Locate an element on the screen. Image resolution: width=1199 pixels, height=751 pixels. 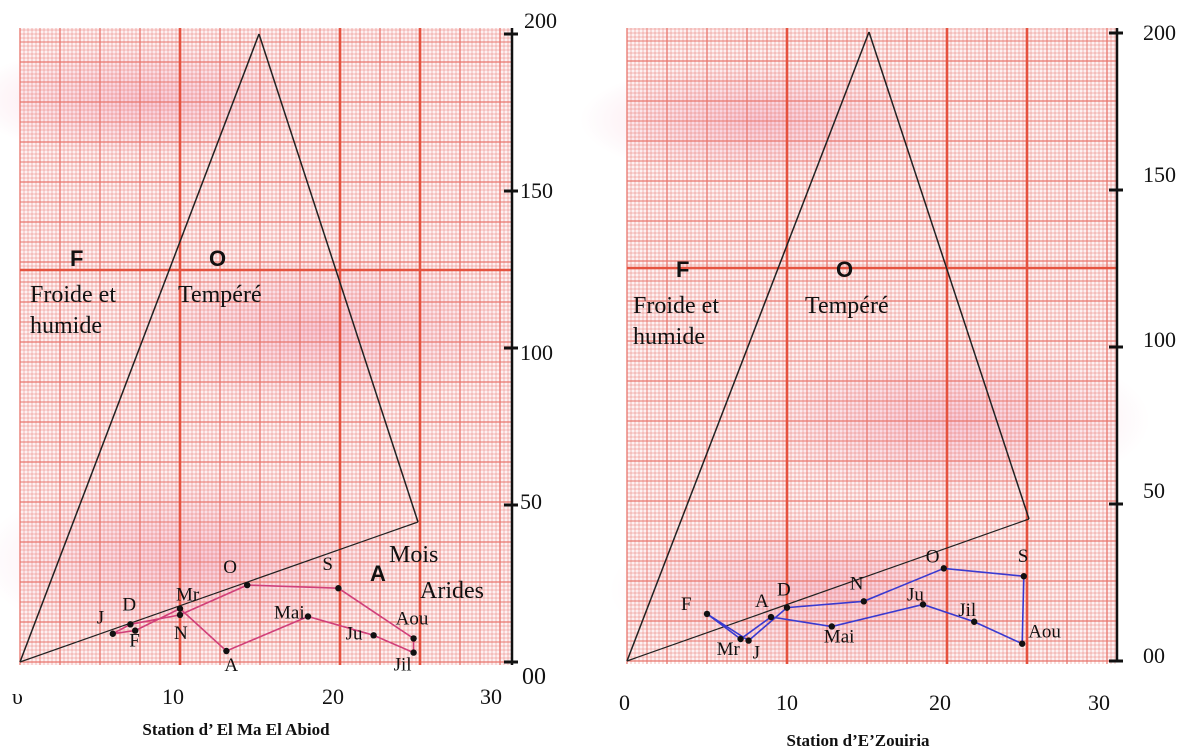
series-e-zouiria: J F Mr A Mai Ju Jil Aou S O N D is located at coordinates (871, 604).